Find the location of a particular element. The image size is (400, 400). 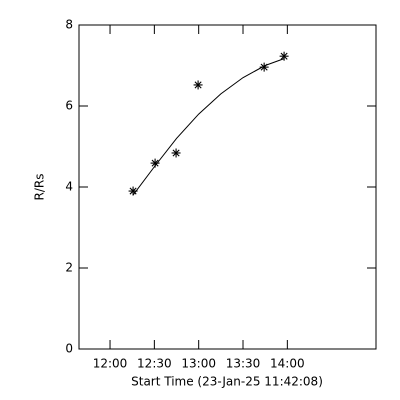

y-tick-label: 2 is located at coordinates (69, 268).